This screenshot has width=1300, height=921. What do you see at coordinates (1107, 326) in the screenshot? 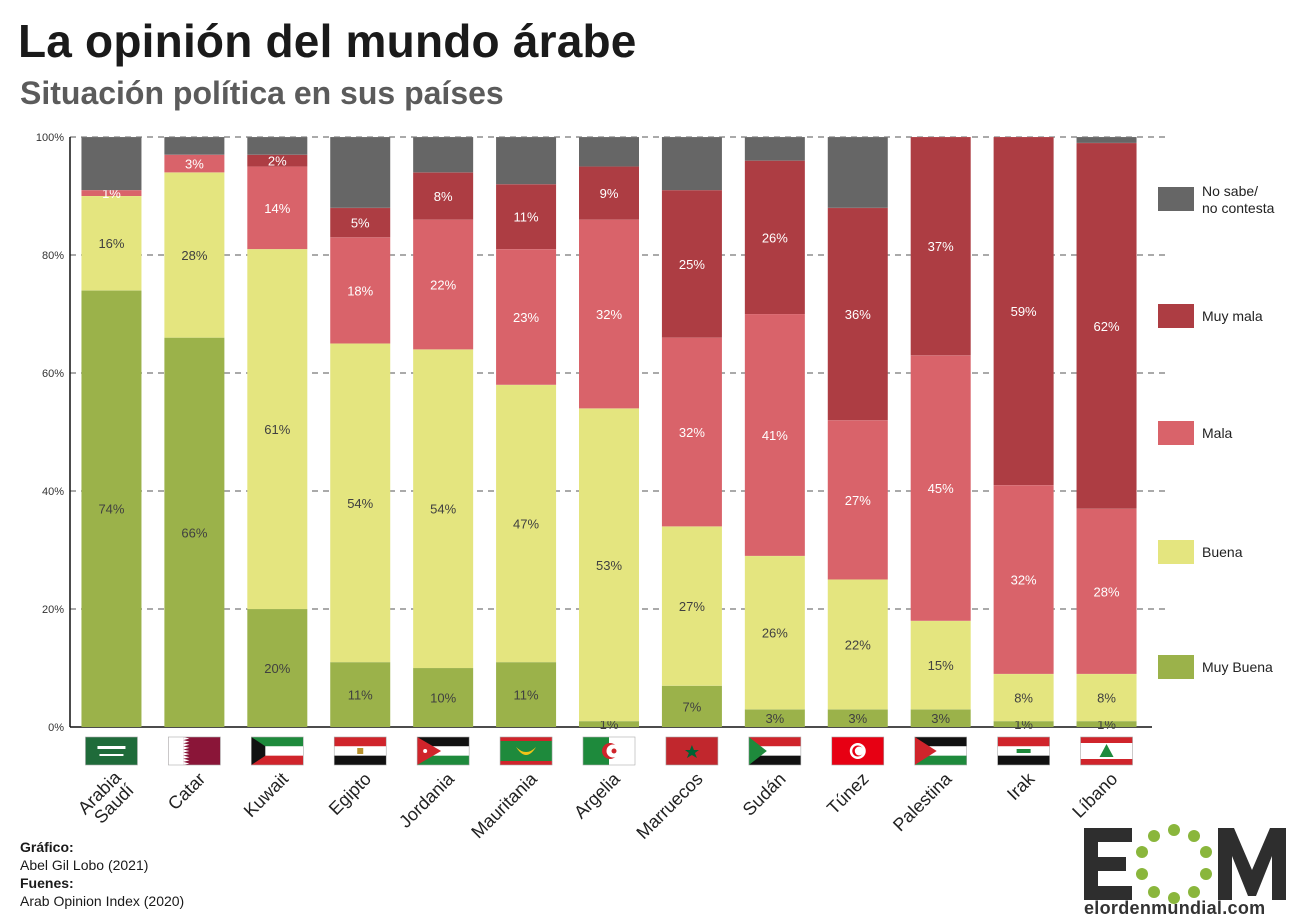
I see `data-label: 62%` at bounding box center [1107, 326].